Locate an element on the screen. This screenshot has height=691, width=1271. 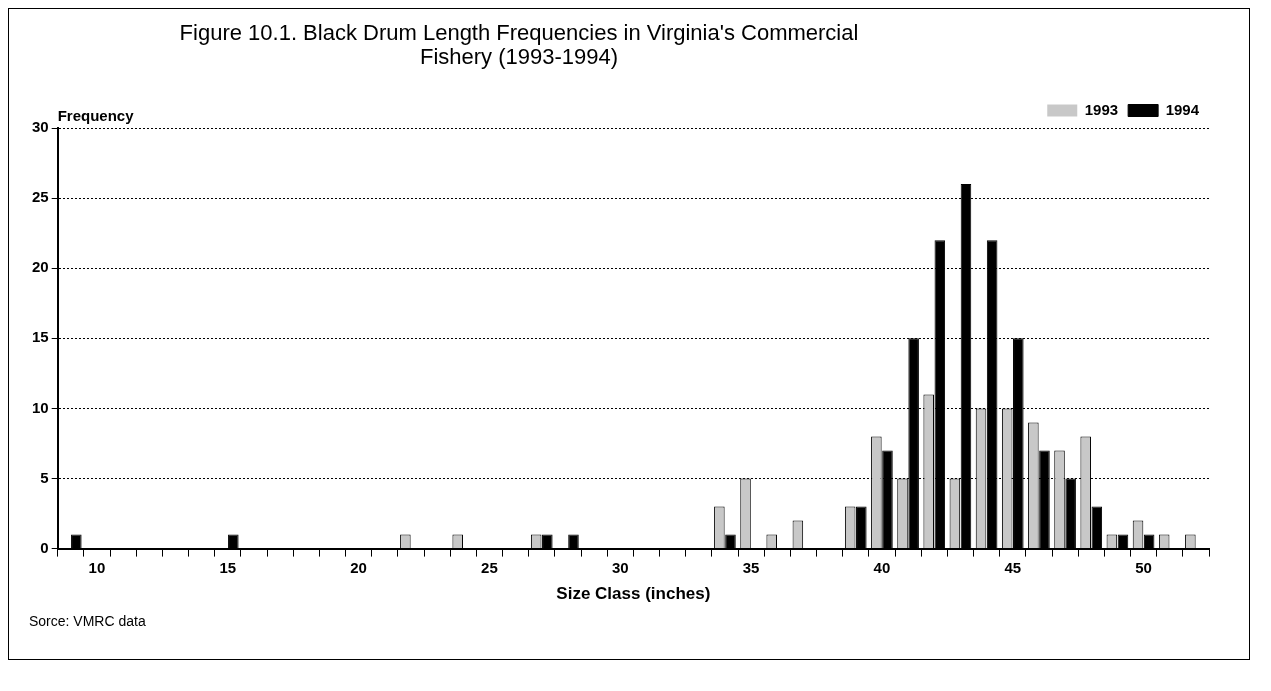
x-tick-label: 25 is located at coordinates (489, 567).